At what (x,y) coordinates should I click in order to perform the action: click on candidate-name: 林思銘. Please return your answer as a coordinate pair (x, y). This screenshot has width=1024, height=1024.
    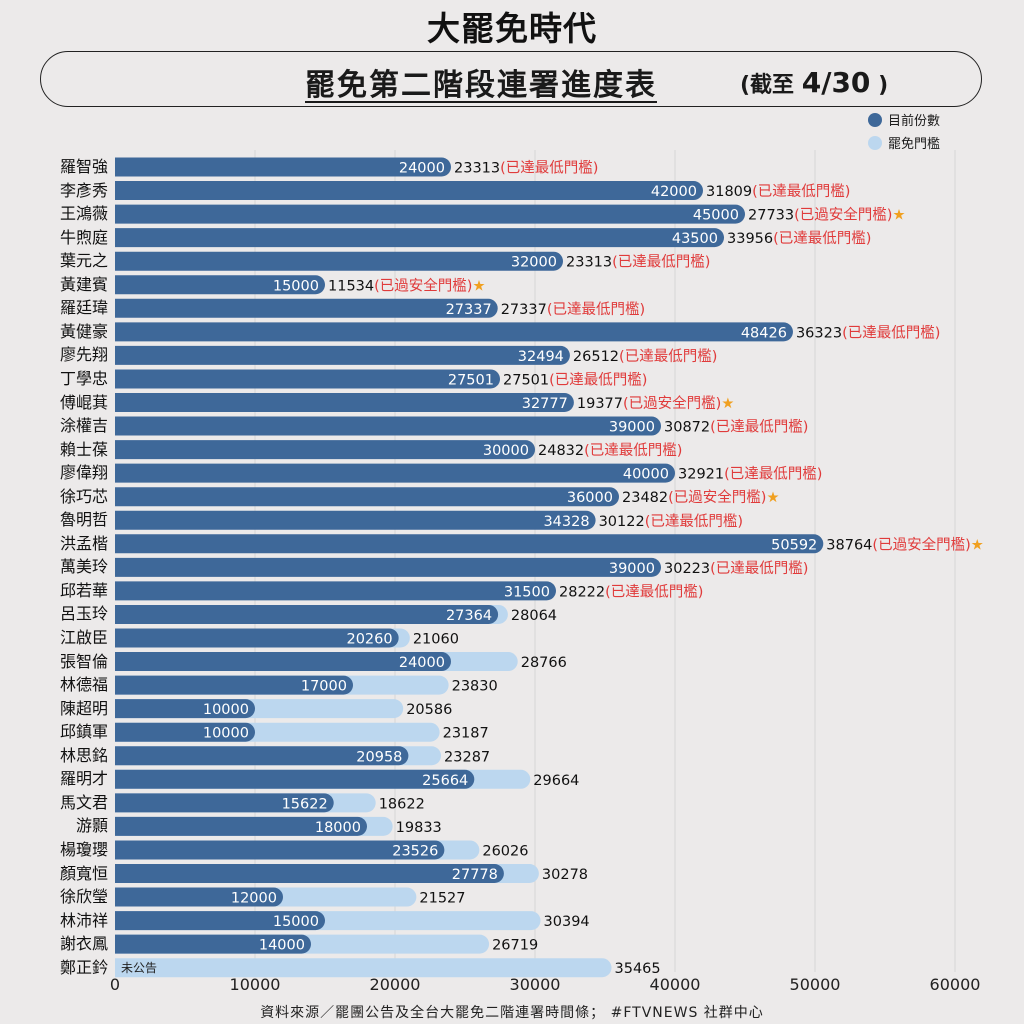
    Looking at the image, I should click on (83, 755).